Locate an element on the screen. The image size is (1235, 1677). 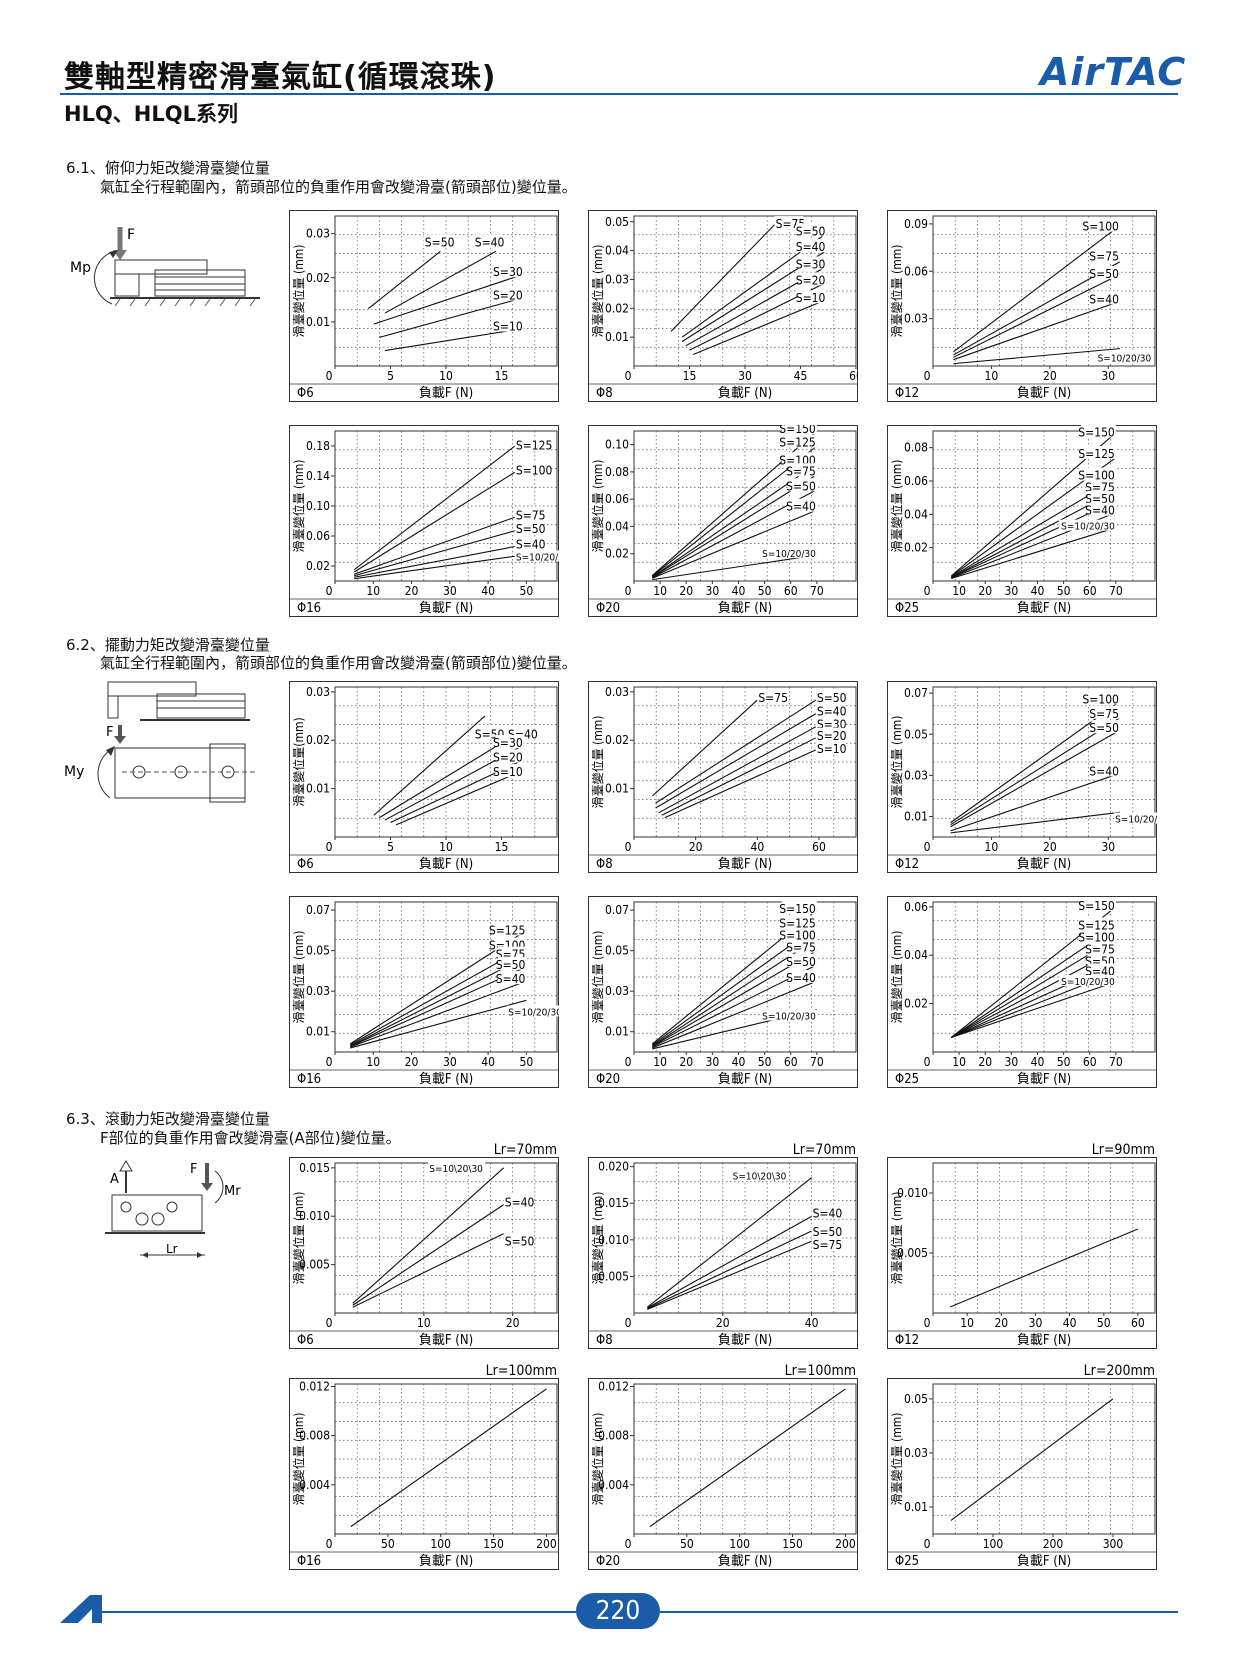
yaw-moment-schematic: F My is located at coordinates (159, 742).